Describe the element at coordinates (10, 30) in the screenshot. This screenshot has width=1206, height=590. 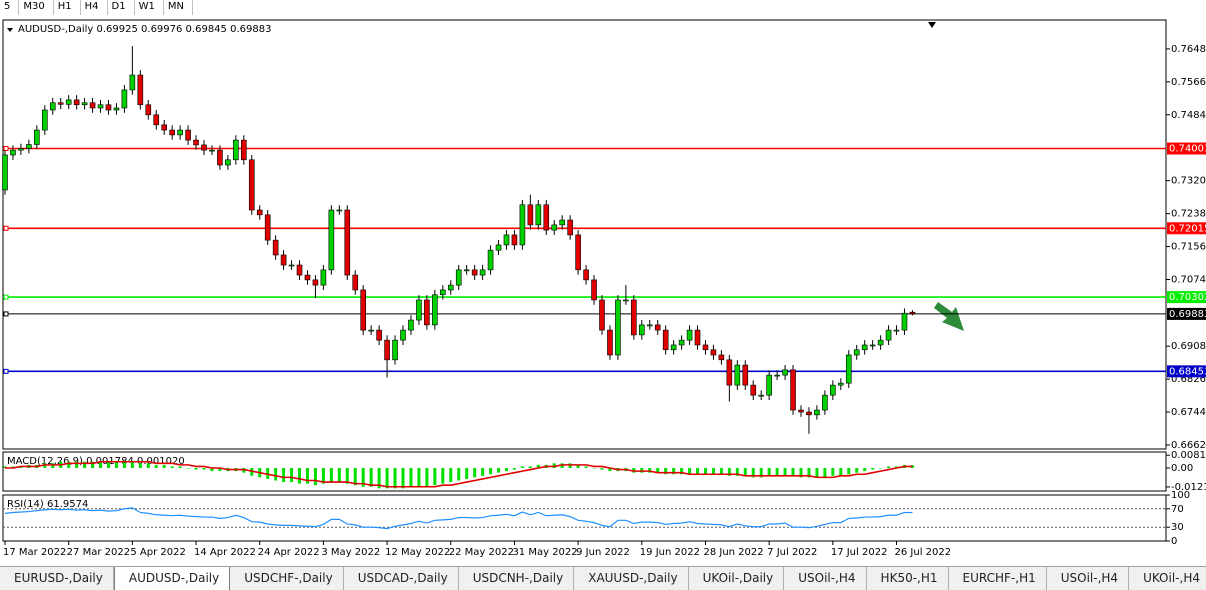
I see `symbol-menu-arrow` at that location.